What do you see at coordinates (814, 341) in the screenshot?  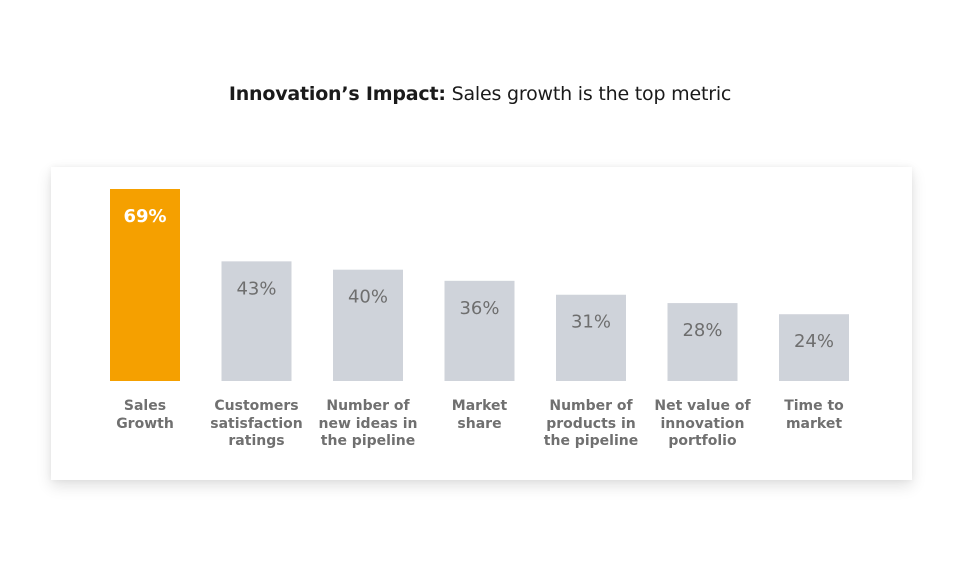 I see `bar-value-label: 24%` at bounding box center [814, 341].